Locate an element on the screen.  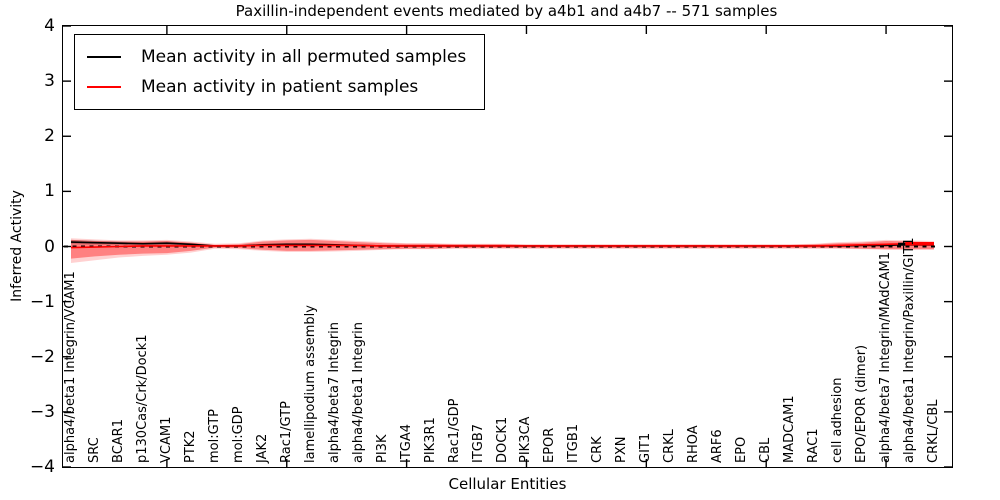
x-tick-label: cell adhesion is located at coordinates (838, 420).